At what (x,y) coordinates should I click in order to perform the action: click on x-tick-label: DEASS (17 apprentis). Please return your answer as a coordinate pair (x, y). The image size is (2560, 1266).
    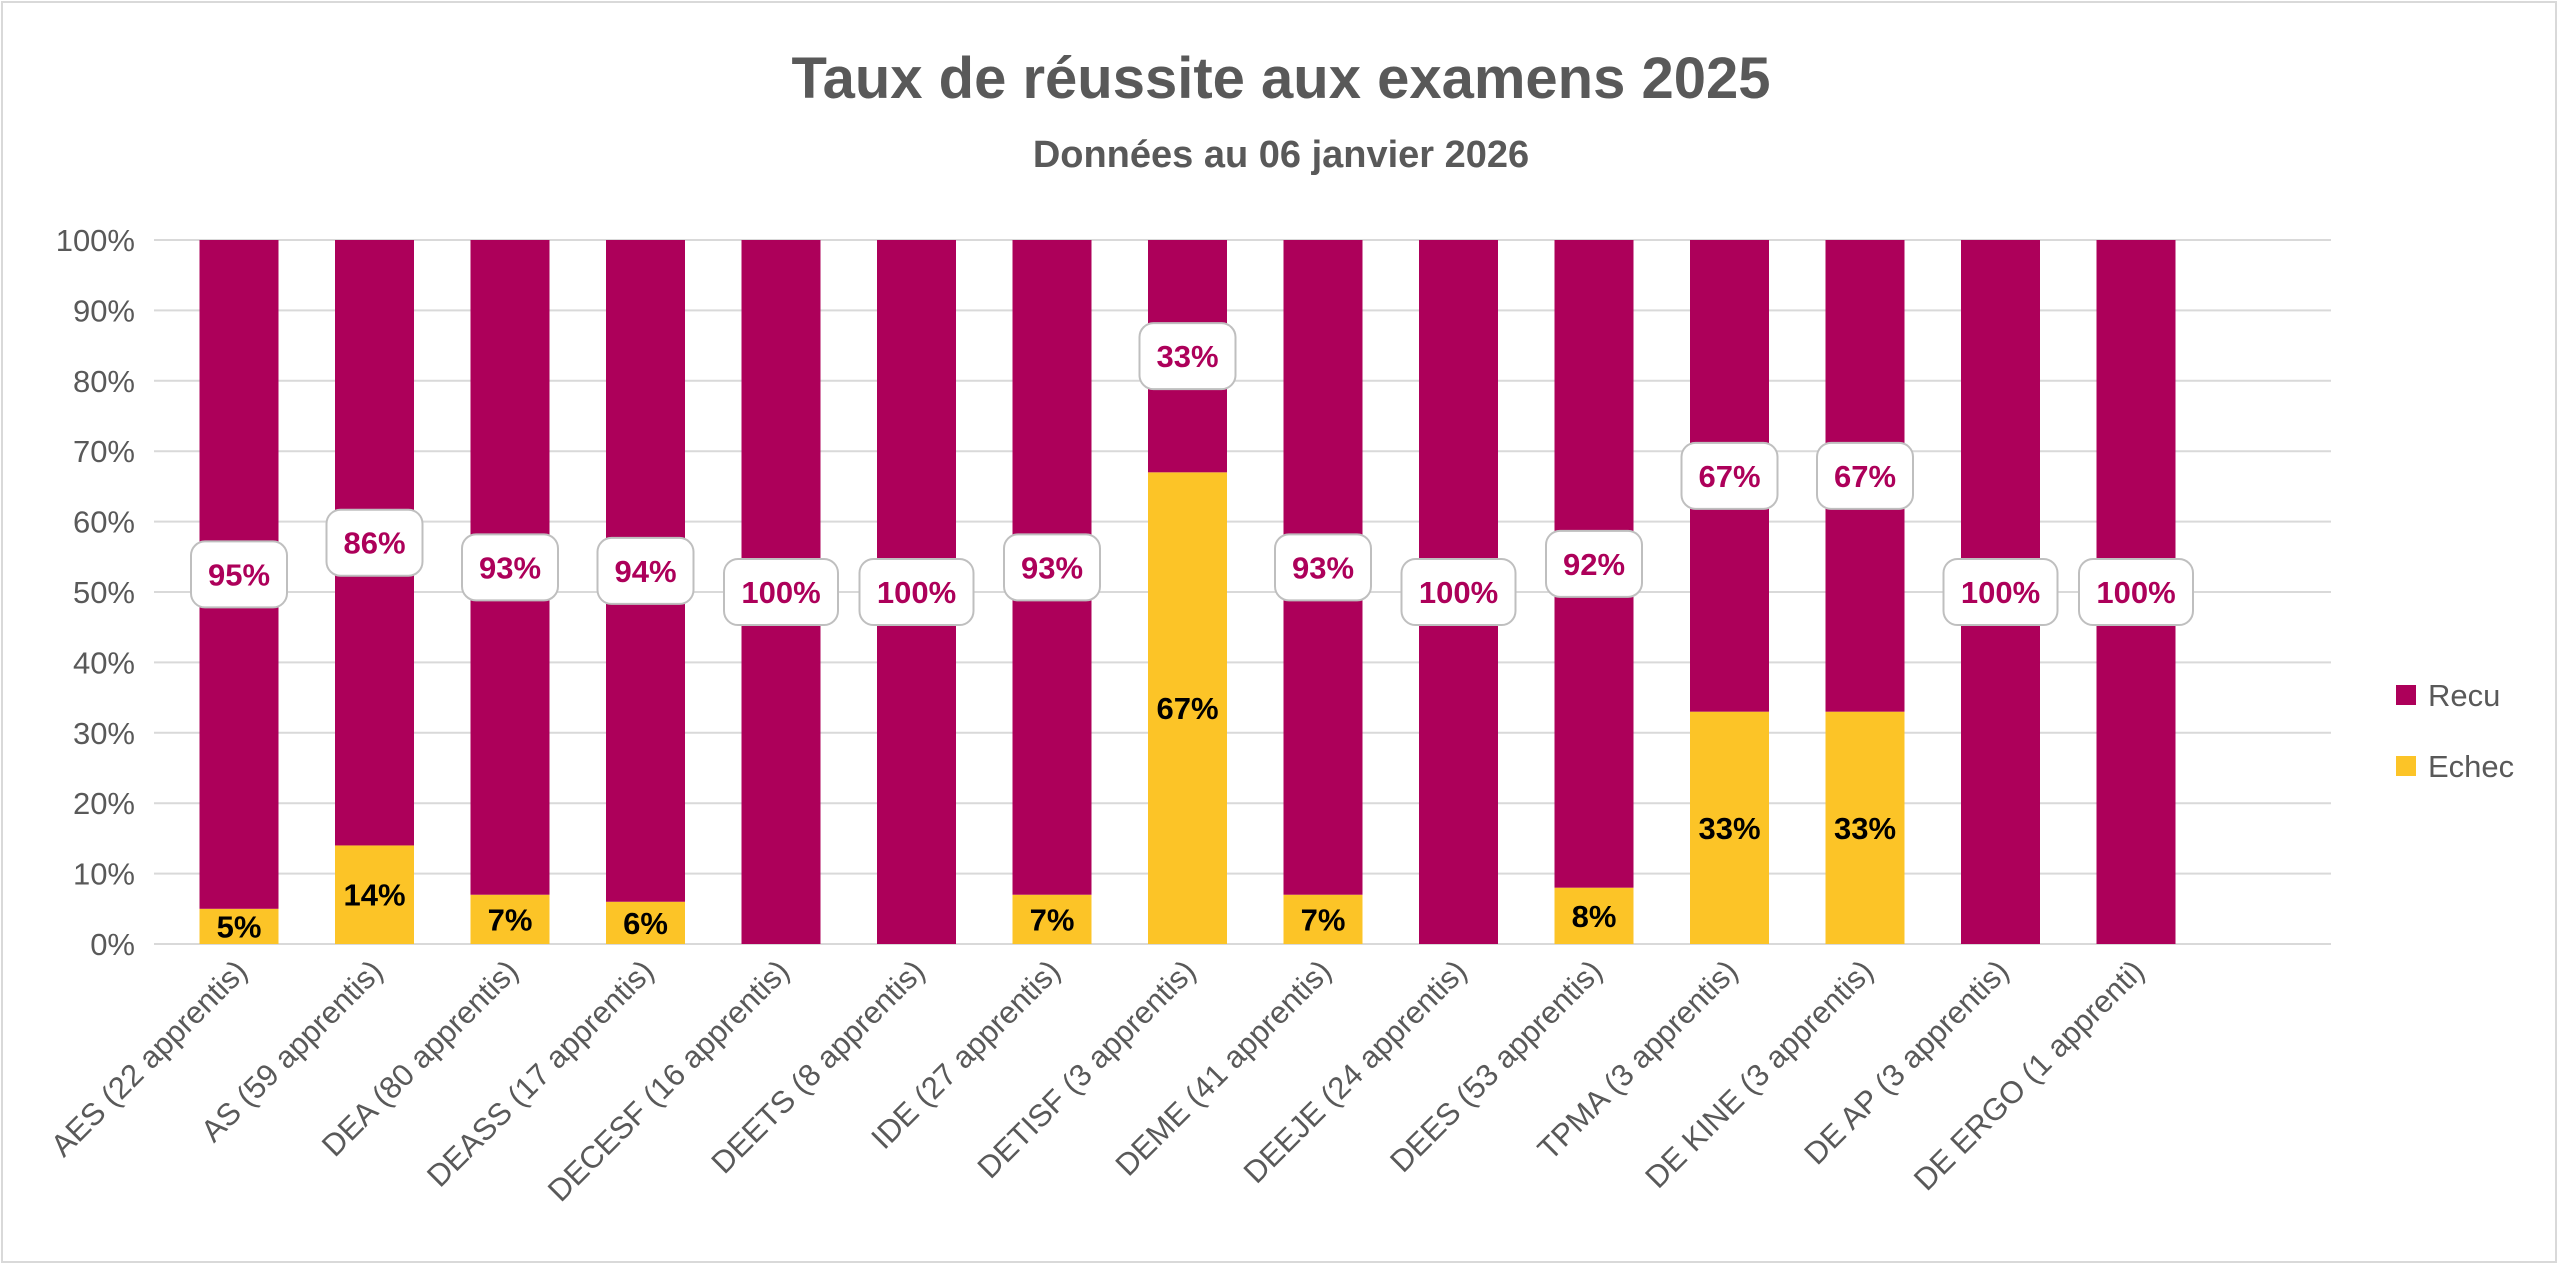
    Looking at the image, I should click on (540, 1073).